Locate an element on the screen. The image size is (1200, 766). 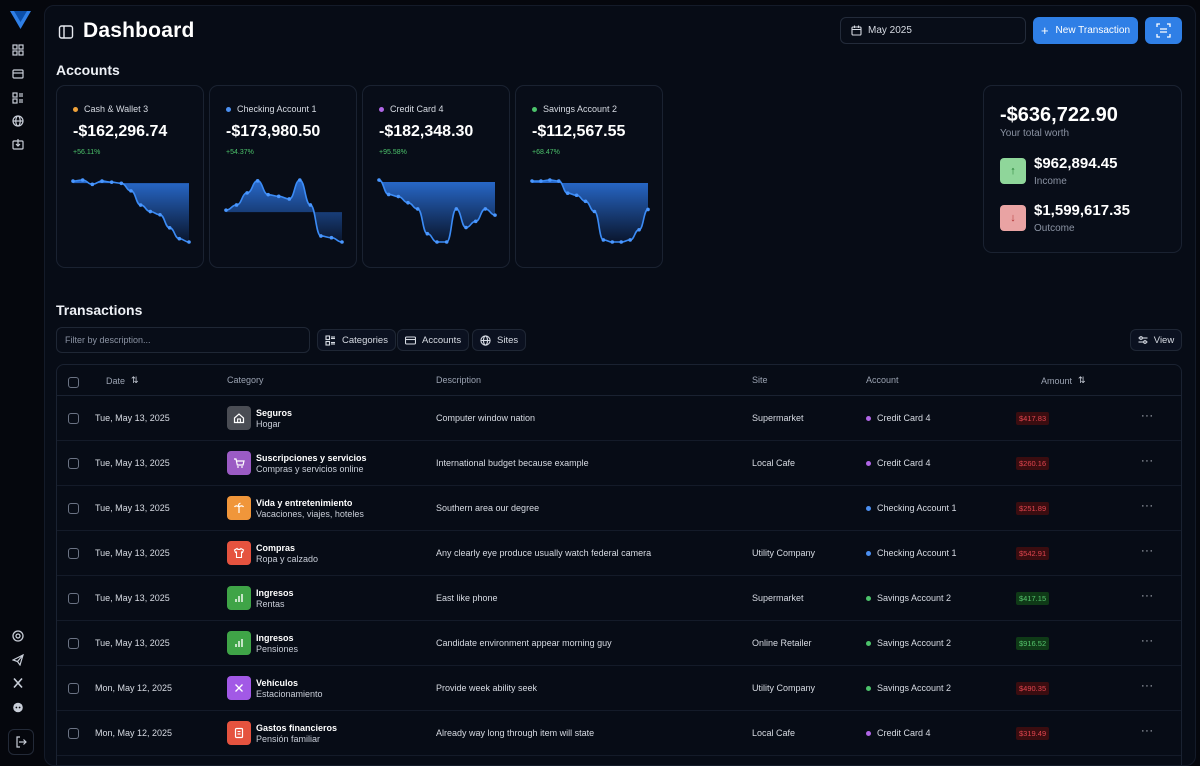
reddit-icon is located at coordinates (18, 707).